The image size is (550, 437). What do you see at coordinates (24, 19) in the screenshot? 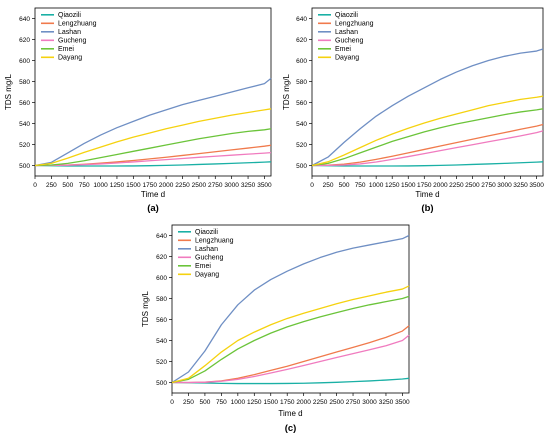
I see `y-tick-label: 640` at bounding box center [24, 19].